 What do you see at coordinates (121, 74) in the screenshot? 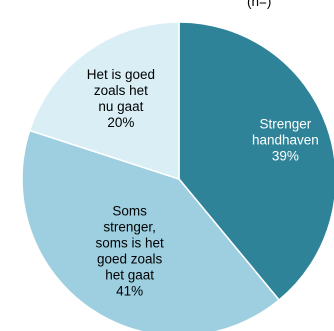
I see `pie-slice-category-label: Het is goed` at bounding box center [121, 74].